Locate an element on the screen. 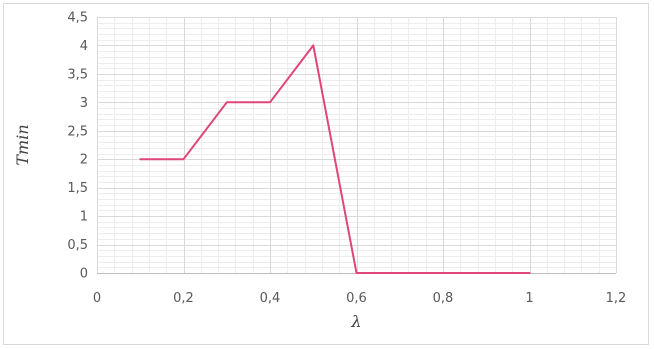 The image size is (654, 349). y-tick-label: 0,5 is located at coordinates (77, 245).